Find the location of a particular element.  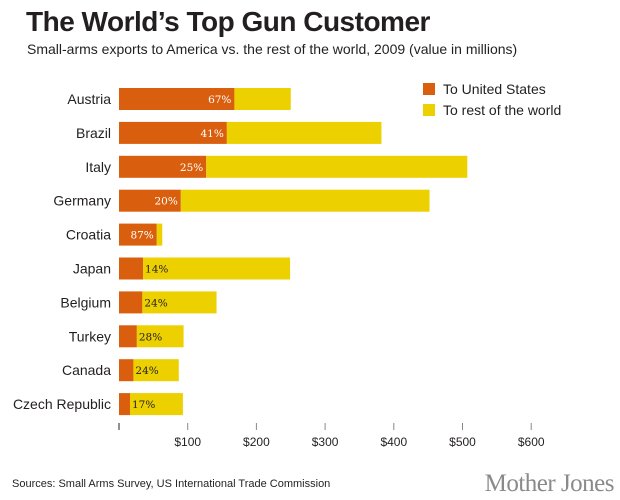

us-share-label: 25% is located at coordinates (191, 168).